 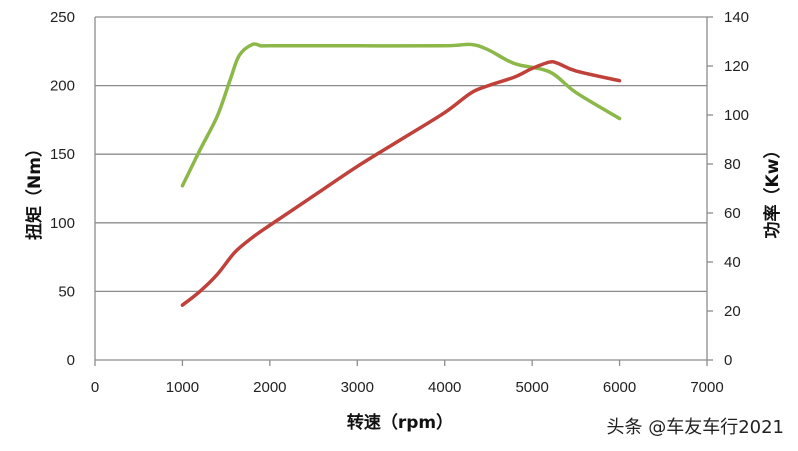 What do you see at coordinates (706, 387) in the screenshot?
I see `x-tick-label: 7000` at bounding box center [706, 387].